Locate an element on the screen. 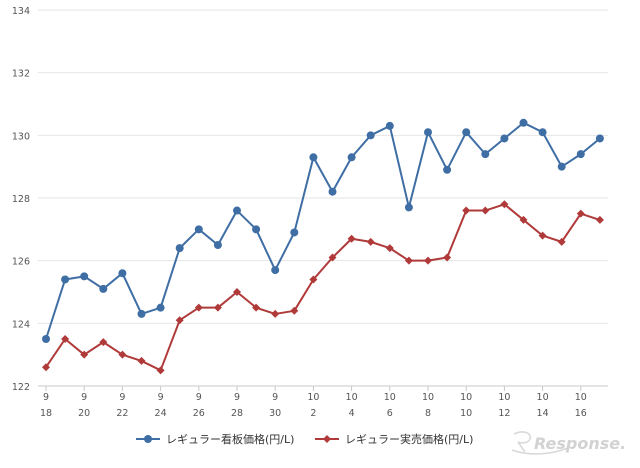 The width and height of the screenshot is (640, 468). x-tick-label-day: 2 is located at coordinates (313, 413).